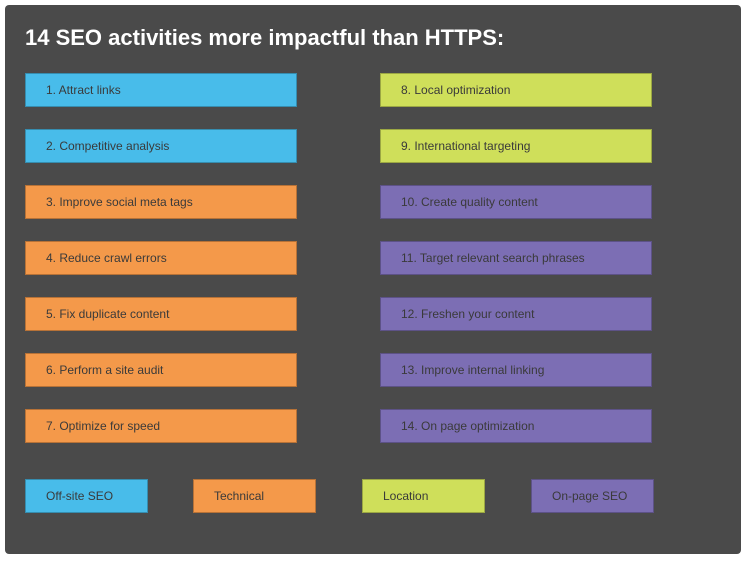 The image size is (746, 561). I want to click on activity-box-1: 1. Attract links, so click(161, 90).